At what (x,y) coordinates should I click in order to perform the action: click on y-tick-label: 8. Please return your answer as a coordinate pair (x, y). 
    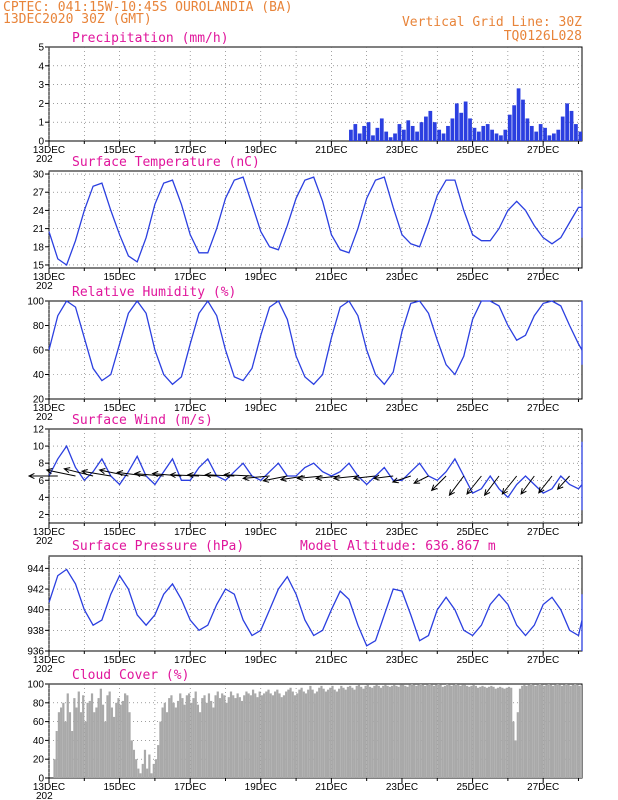
    Looking at the image, I should click on (41, 464).